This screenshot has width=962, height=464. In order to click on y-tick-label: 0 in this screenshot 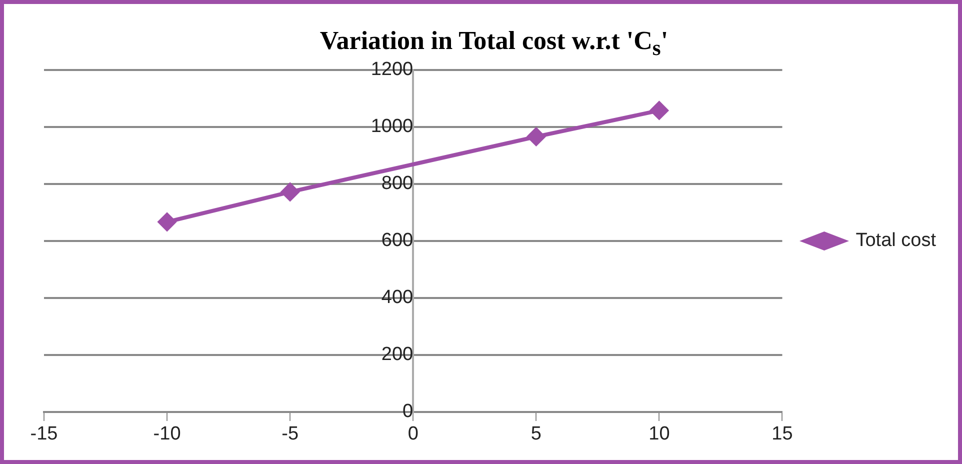, I will do `click(408, 411)`.